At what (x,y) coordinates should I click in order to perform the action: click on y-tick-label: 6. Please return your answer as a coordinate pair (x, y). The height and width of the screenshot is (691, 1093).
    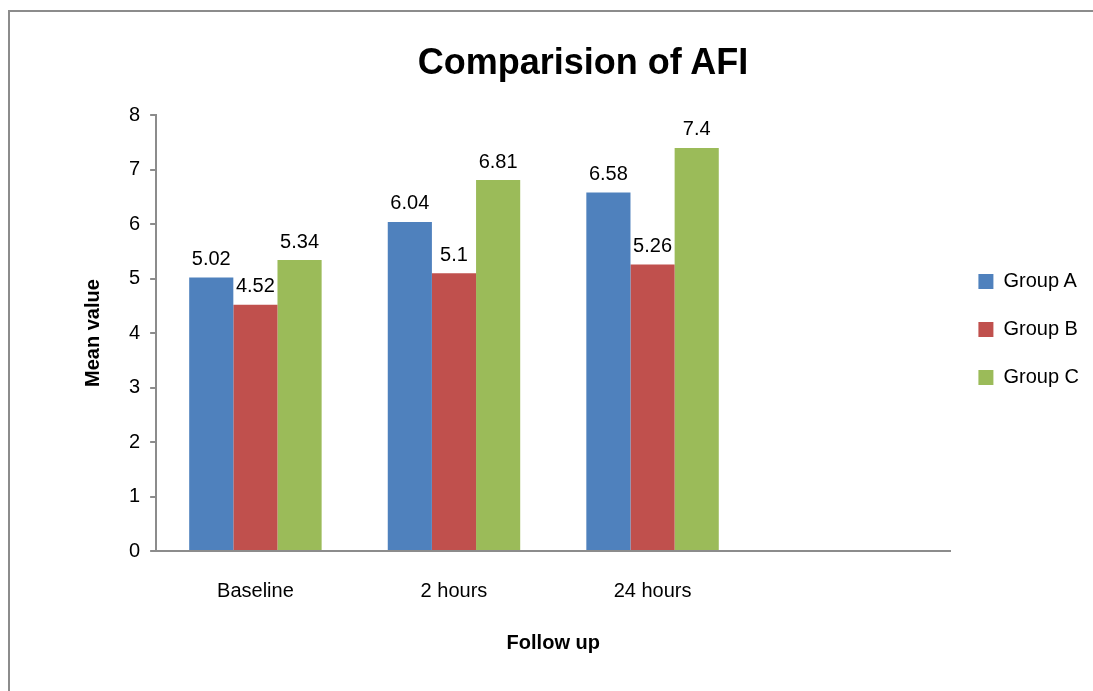
    Looking at the image, I should click on (135, 222).